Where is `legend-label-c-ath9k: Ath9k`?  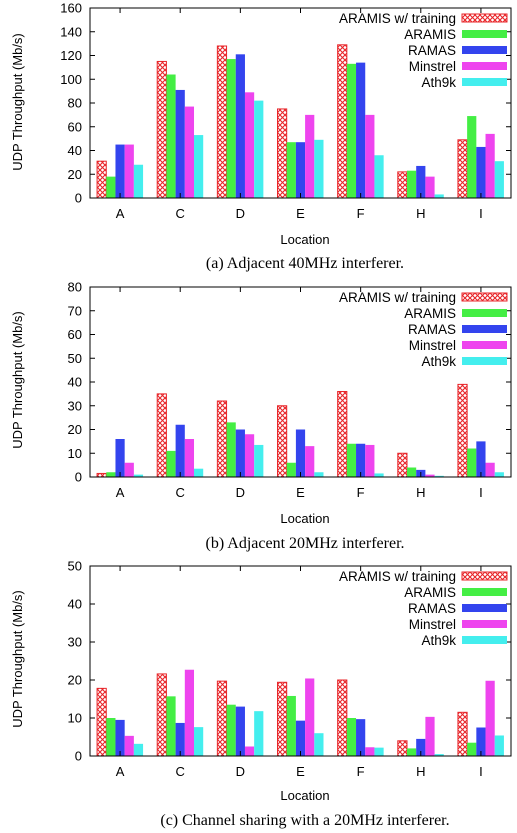
legend-label-c-ath9k: Ath9k is located at coordinates (438, 640).